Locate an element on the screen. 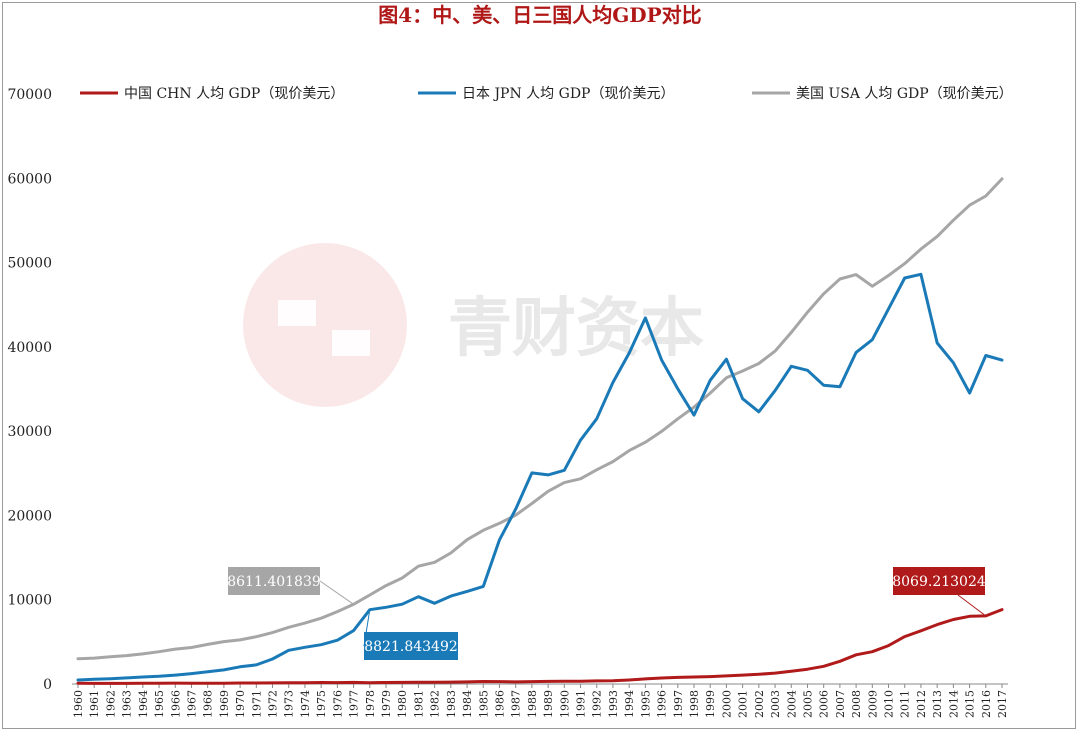 Image resolution: width=1080 pixels, height=733 pixels. x-tick-label: 1981 is located at coordinates (418, 704).